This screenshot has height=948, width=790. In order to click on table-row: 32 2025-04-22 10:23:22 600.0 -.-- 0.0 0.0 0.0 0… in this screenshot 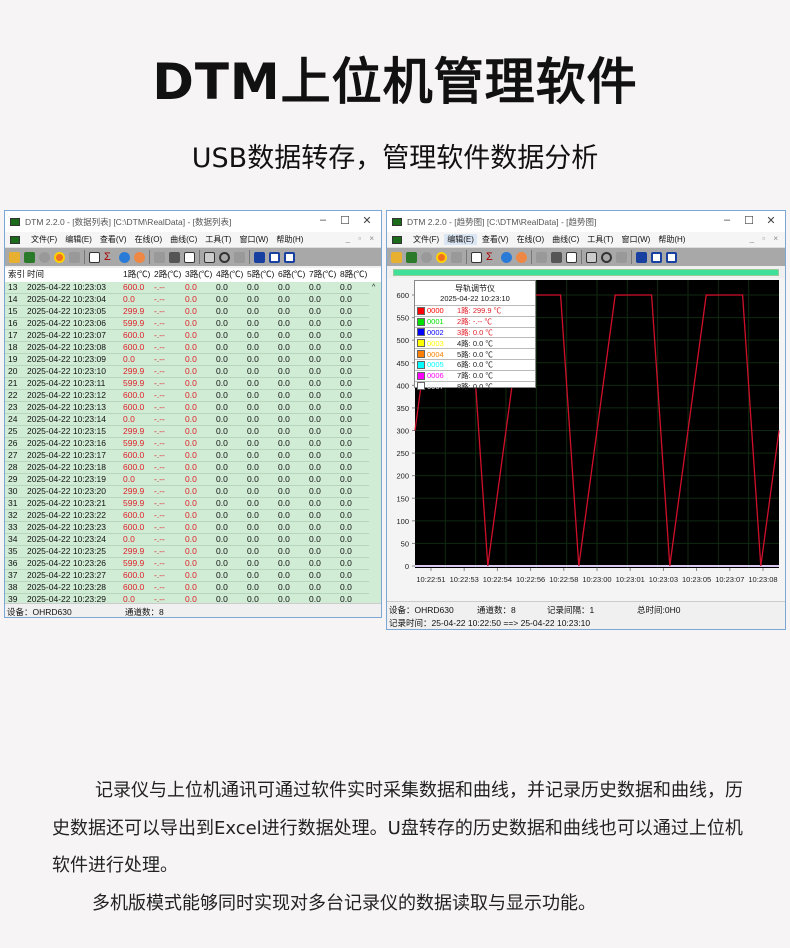, I will do `click(187, 516)`.